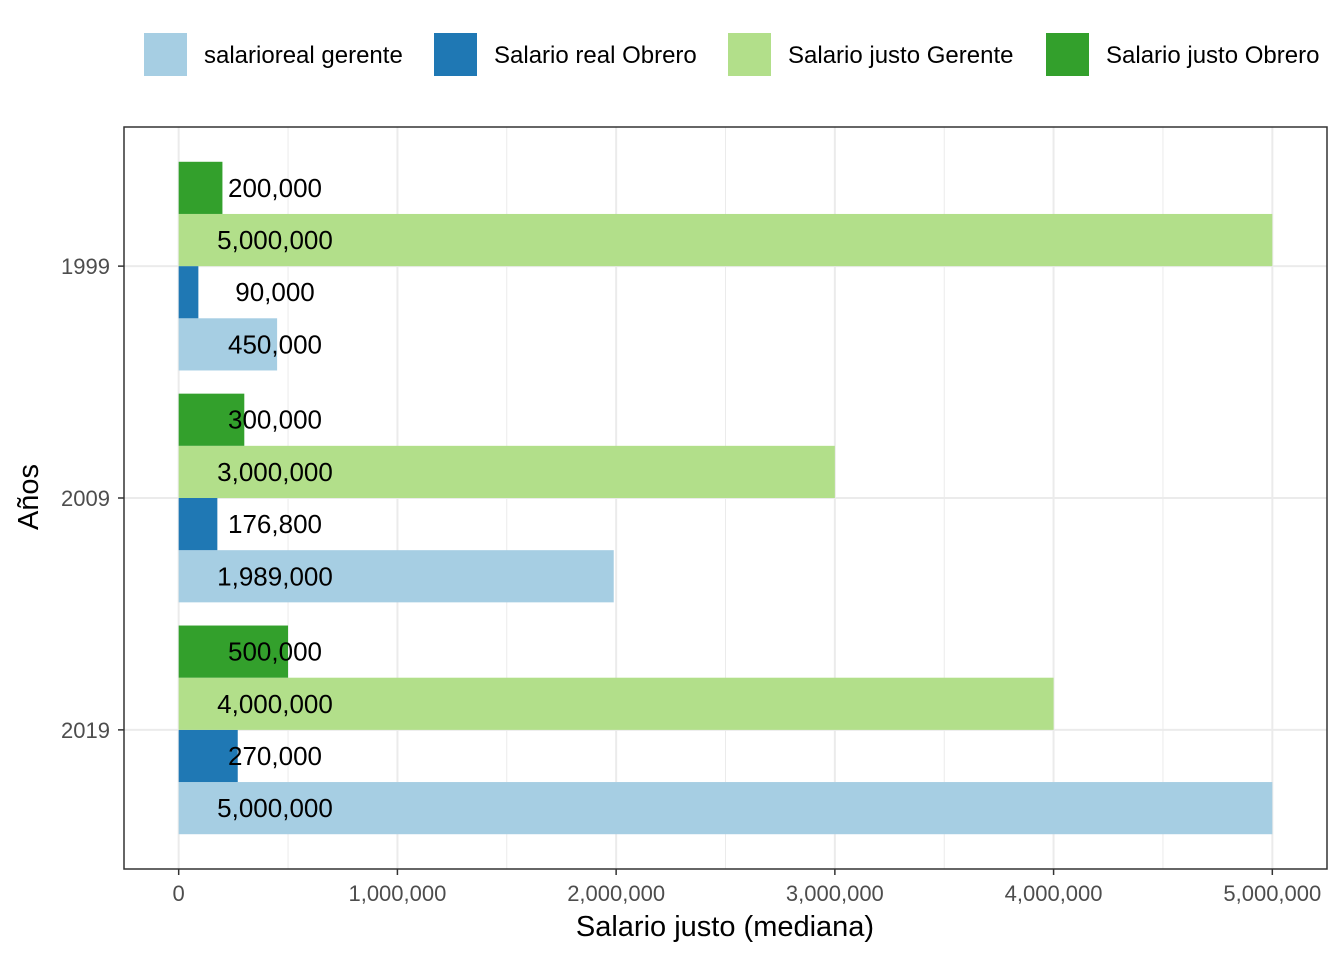 The image size is (1344, 960). What do you see at coordinates (275, 292) in the screenshot?
I see `data-label: 90,000` at bounding box center [275, 292].